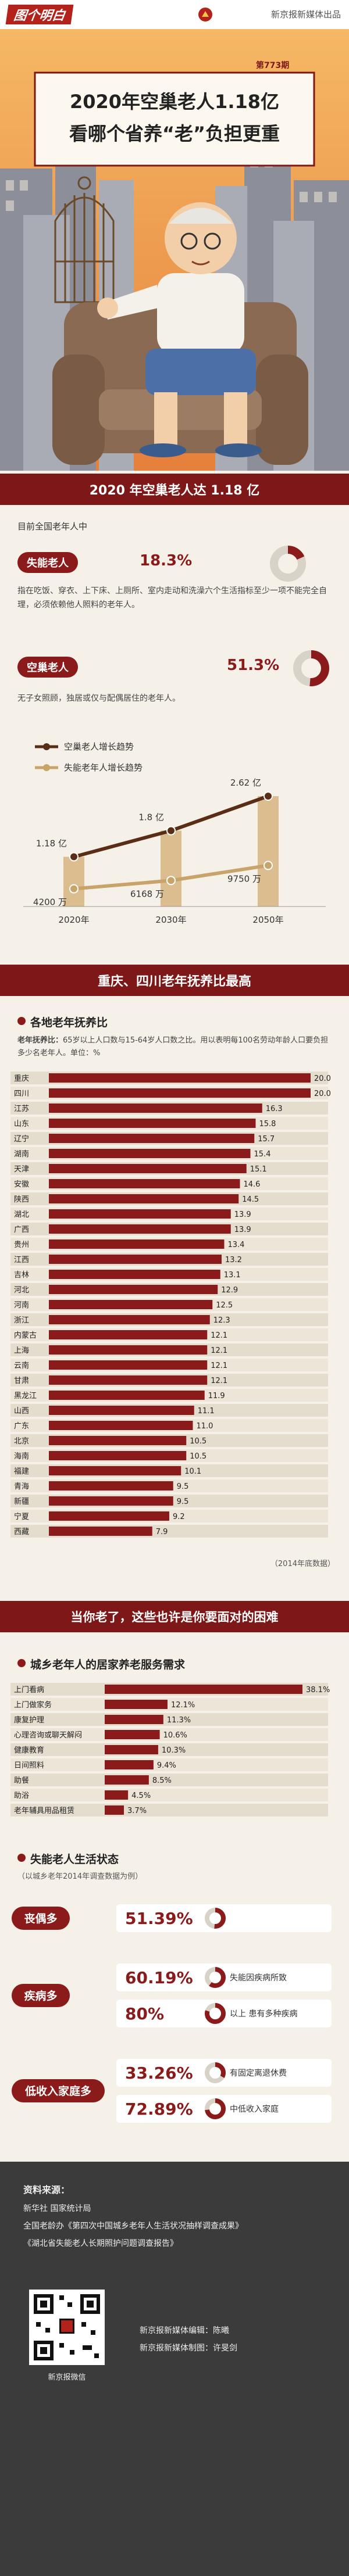  What do you see at coordinates (188, 2348) in the screenshot?
I see `designer: 新京报新媒体制图：许旻剑` at bounding box center [188, 2348].